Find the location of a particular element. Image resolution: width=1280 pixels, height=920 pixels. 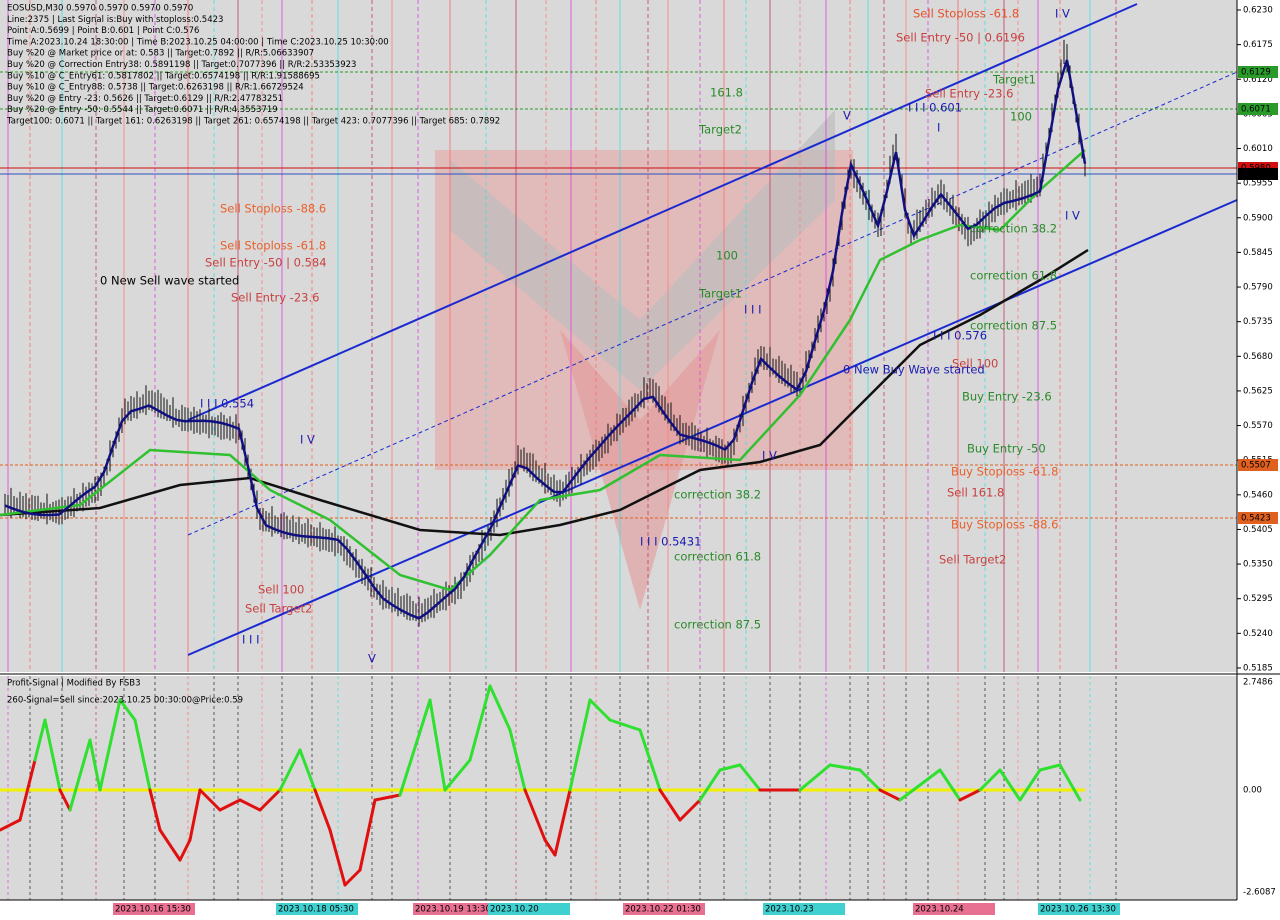

chart-annotation: Buy Stoploss -61.8 is located at coordinates (1004, 472).